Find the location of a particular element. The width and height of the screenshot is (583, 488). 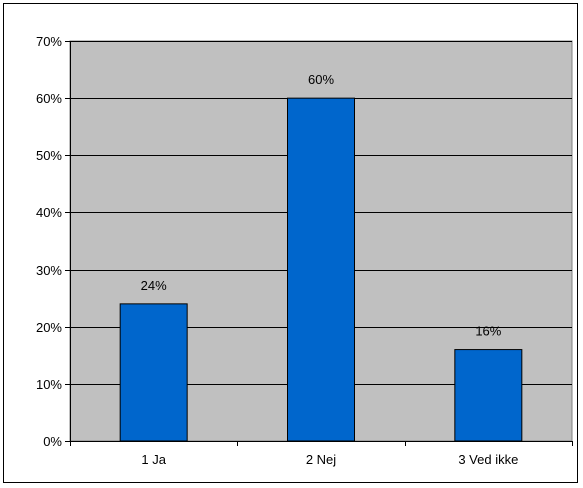

y-tick-label: 70% is located at coordinates (49, 41).